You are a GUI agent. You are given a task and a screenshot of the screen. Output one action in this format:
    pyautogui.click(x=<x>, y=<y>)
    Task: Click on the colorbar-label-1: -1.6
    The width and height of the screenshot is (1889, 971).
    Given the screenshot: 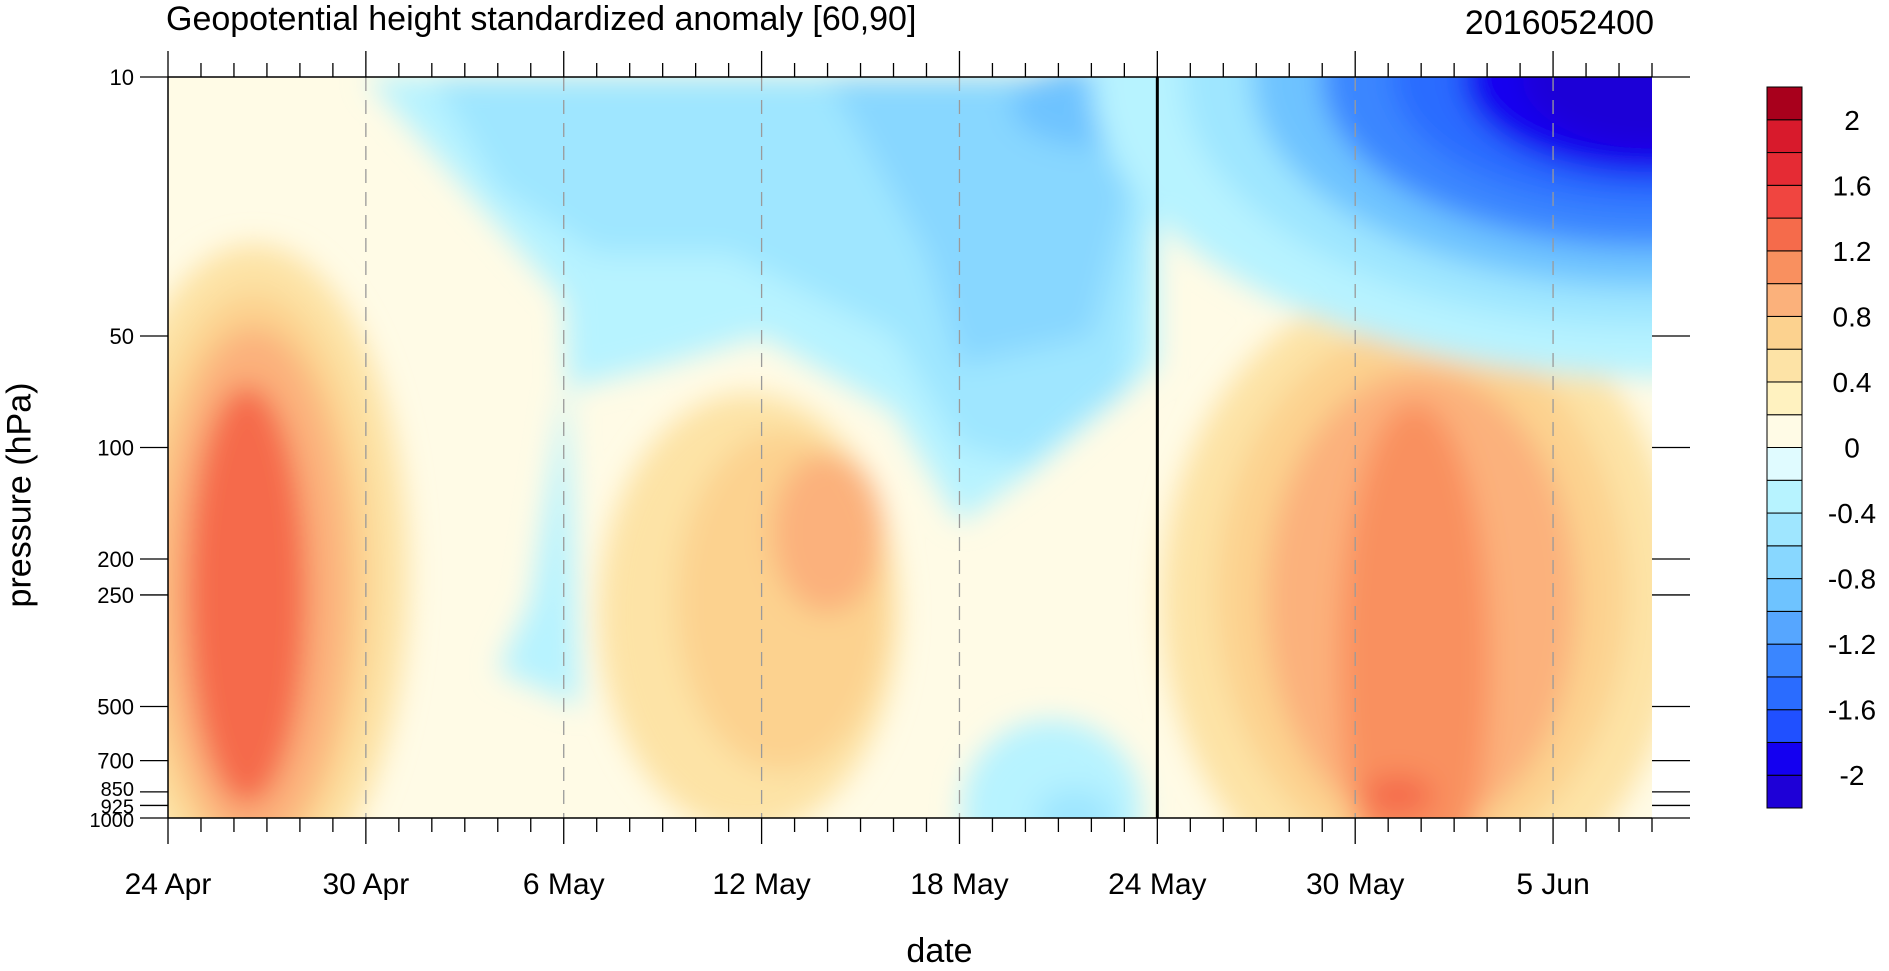 What is the action you would take?
    pyautogui.click(x=1852, y=710)
    